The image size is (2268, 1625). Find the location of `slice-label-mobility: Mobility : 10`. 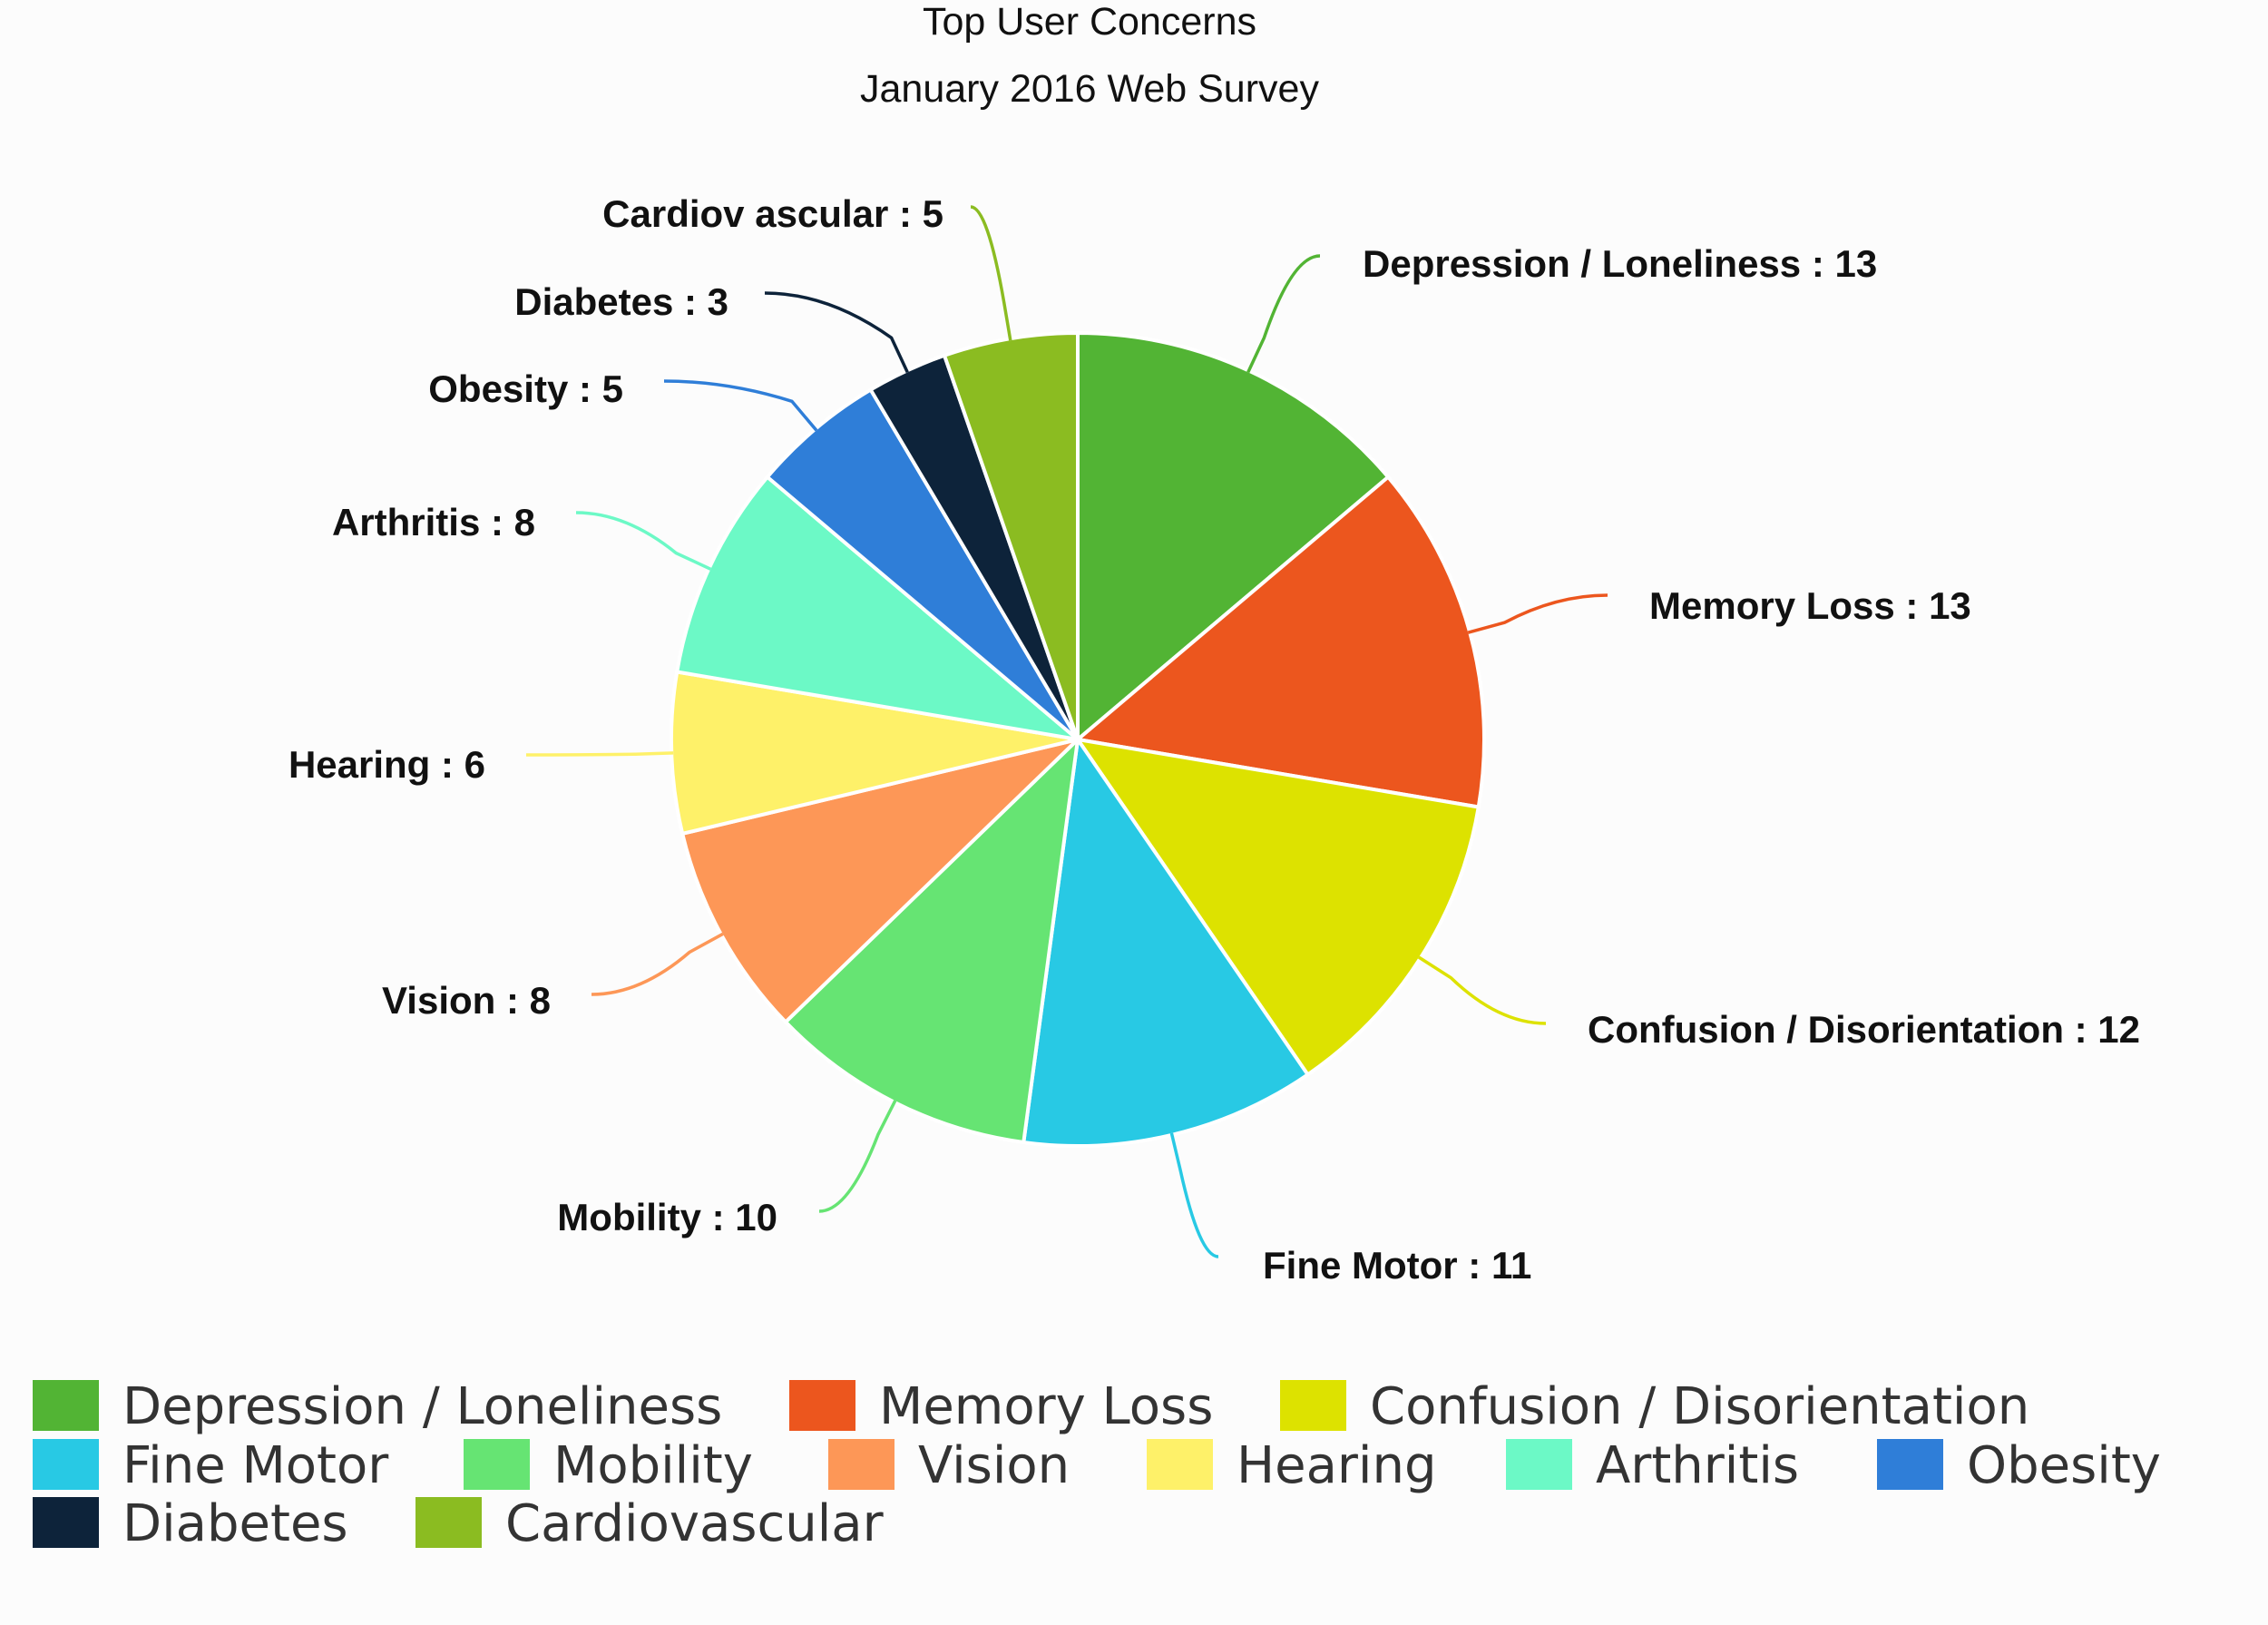

slice-label-mobility: Mobility : 10 is located at coordinates (667, 1217).